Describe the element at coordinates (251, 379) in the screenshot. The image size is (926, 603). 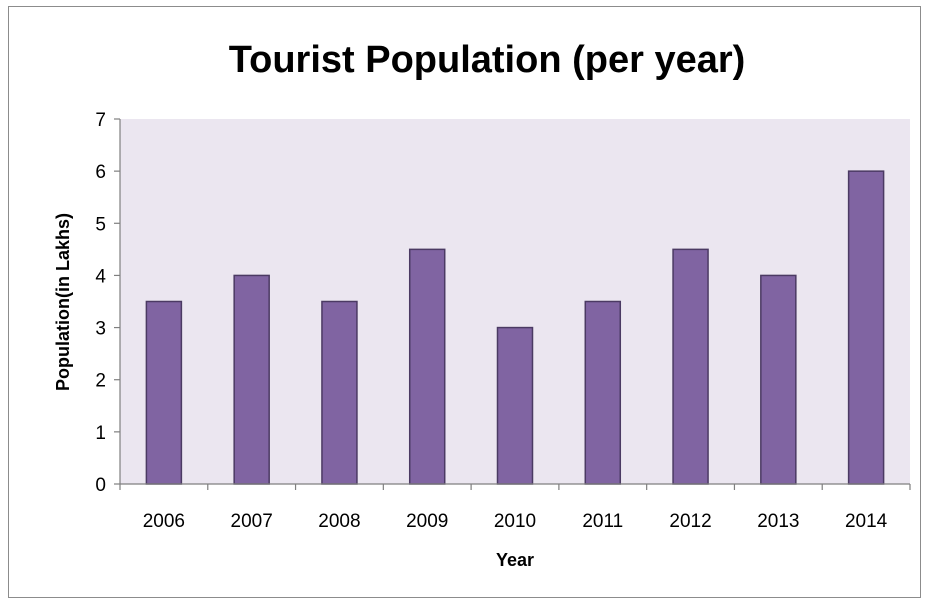
I see `bar-2007` at that location.